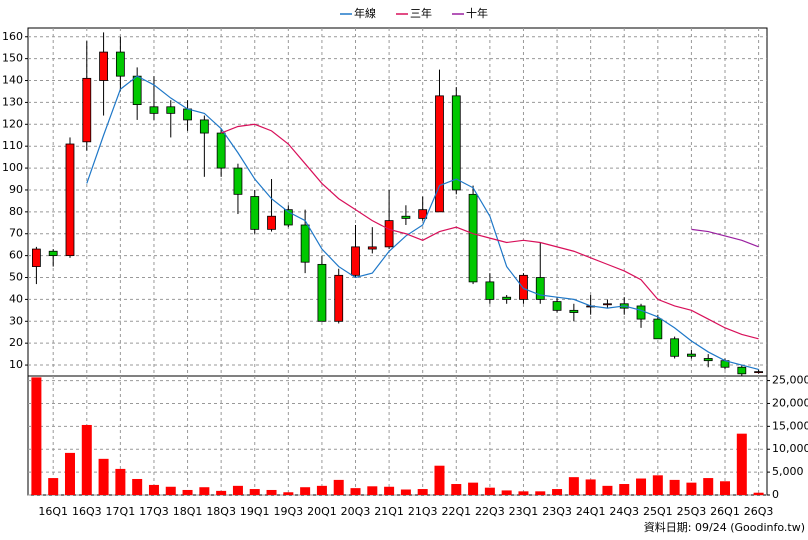  I want to click on x-tick-label: 23Q1, so click(524, 511).